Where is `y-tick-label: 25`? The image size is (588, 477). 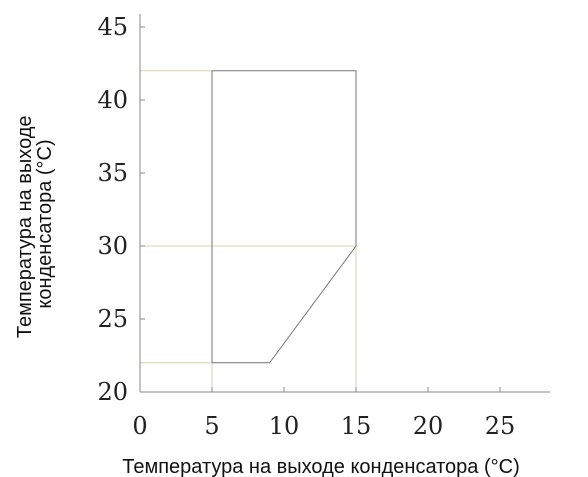 y-tick-label: 25 is located at coordinates (112, 319).